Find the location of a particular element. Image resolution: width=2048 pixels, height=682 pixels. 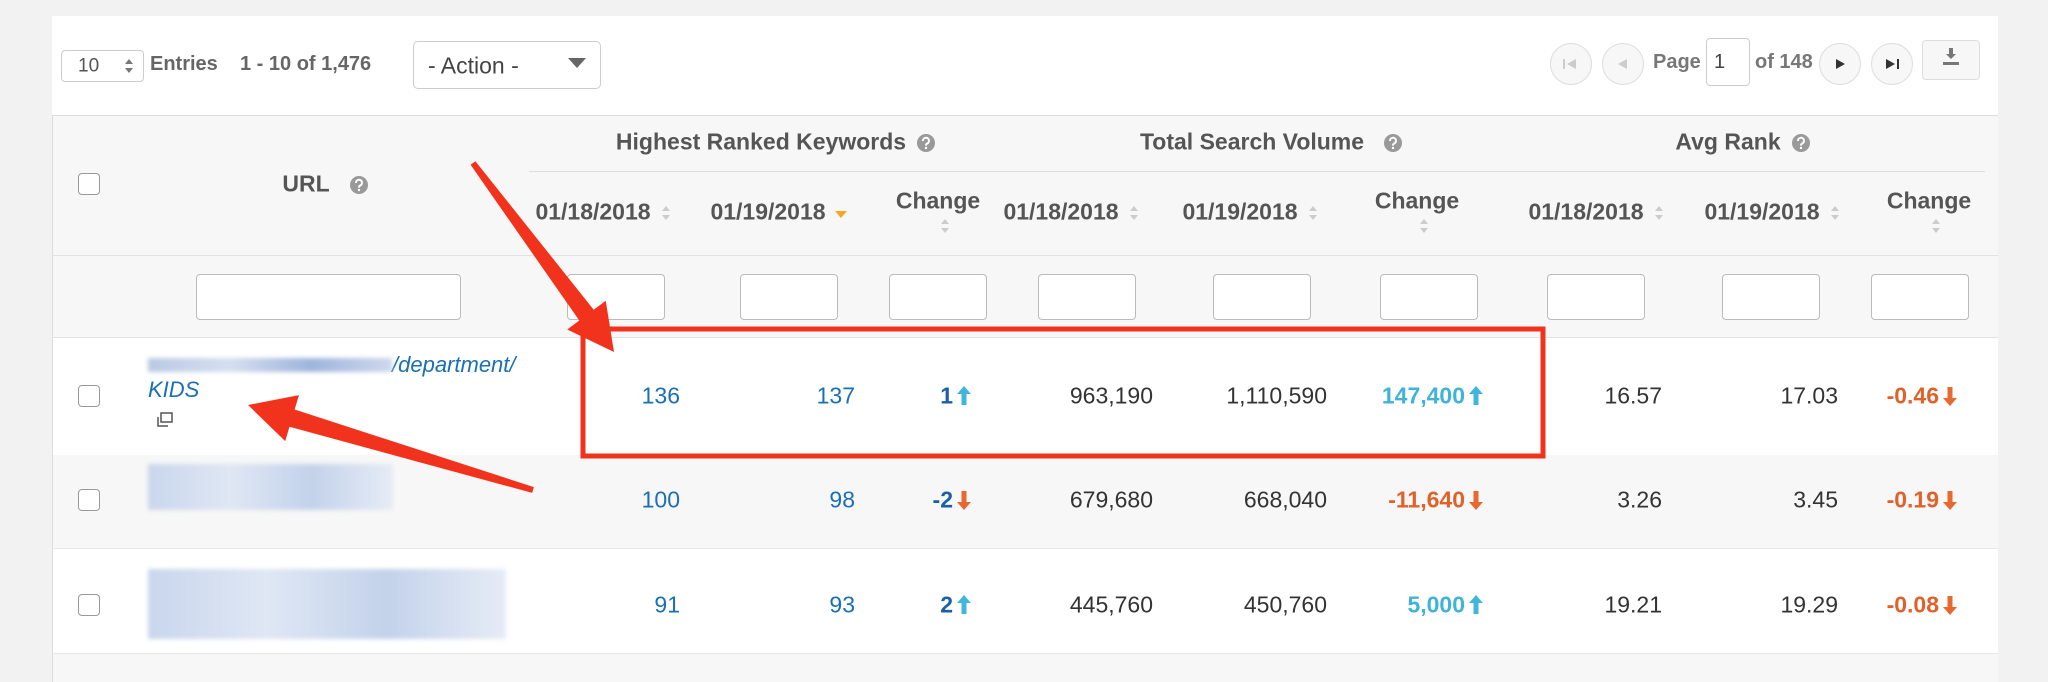

cell-value: -0.08 is located at coordinates (1912, 604).